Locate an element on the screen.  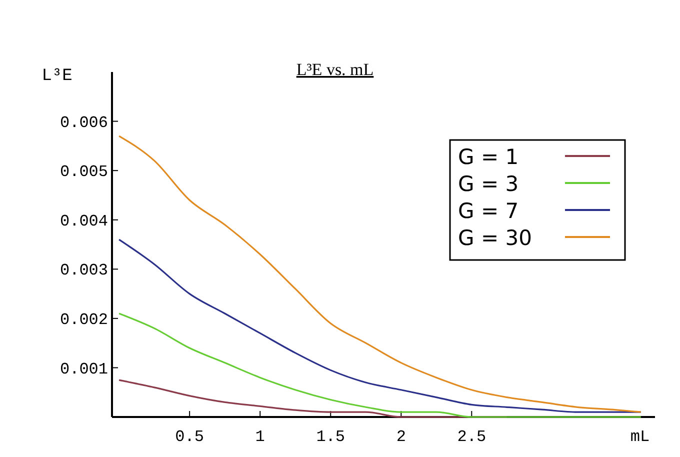
x-axis-title: mL is located at coordinates (640, 437).